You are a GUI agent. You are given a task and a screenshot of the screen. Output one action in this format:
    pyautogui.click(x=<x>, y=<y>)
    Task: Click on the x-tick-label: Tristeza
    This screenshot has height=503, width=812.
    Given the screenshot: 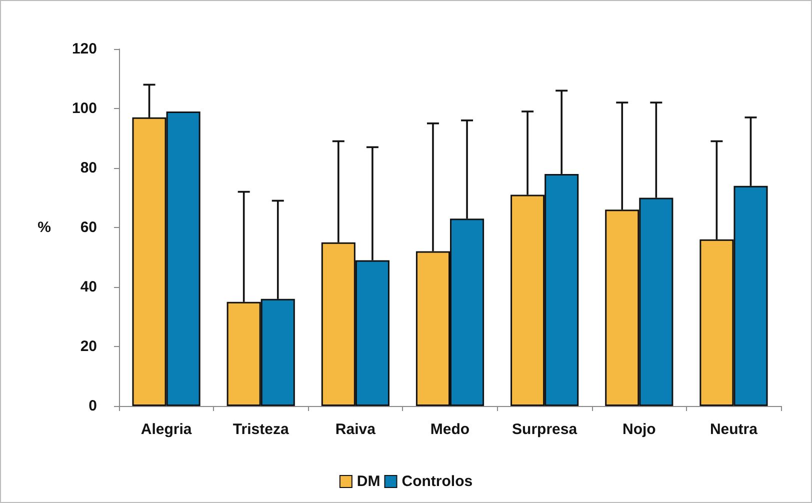 What is the action you would take?
    pyautogui.click(x=261, y=429)
    